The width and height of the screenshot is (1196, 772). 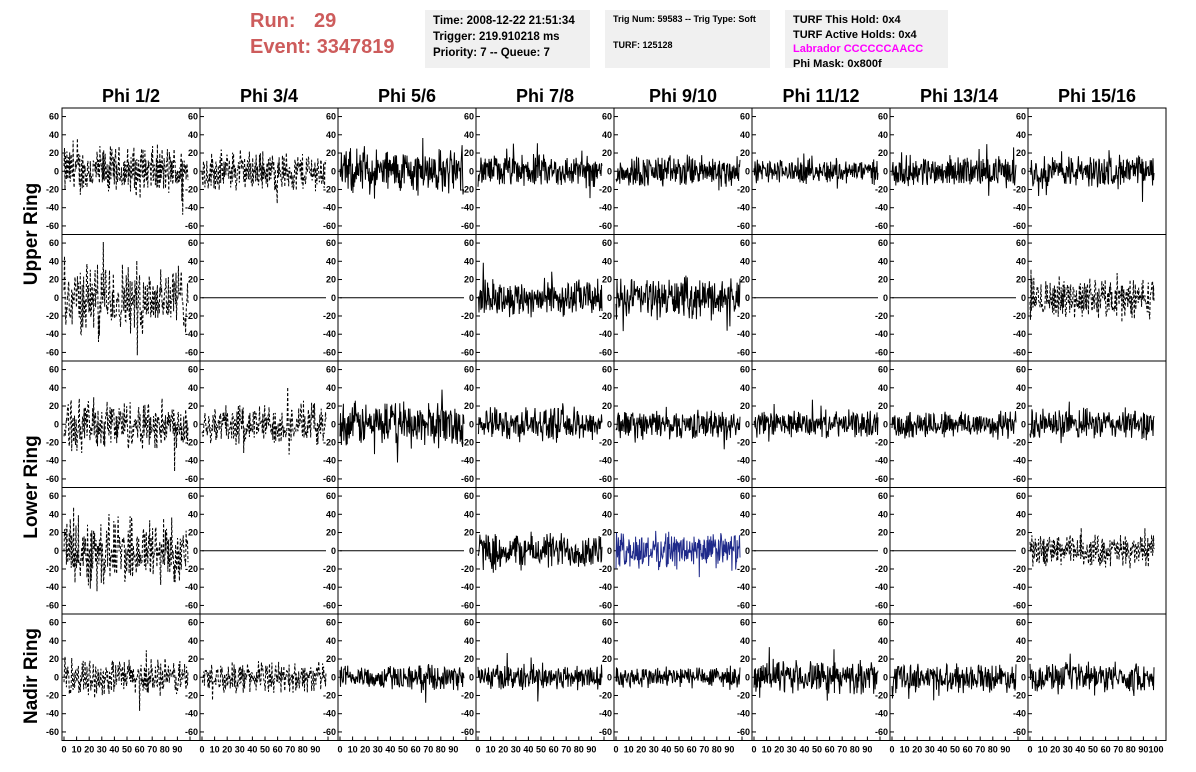 I want to click on panel-r4-c6: -60 -40 -20 0 20 40 60, so click(x=952, y=677).